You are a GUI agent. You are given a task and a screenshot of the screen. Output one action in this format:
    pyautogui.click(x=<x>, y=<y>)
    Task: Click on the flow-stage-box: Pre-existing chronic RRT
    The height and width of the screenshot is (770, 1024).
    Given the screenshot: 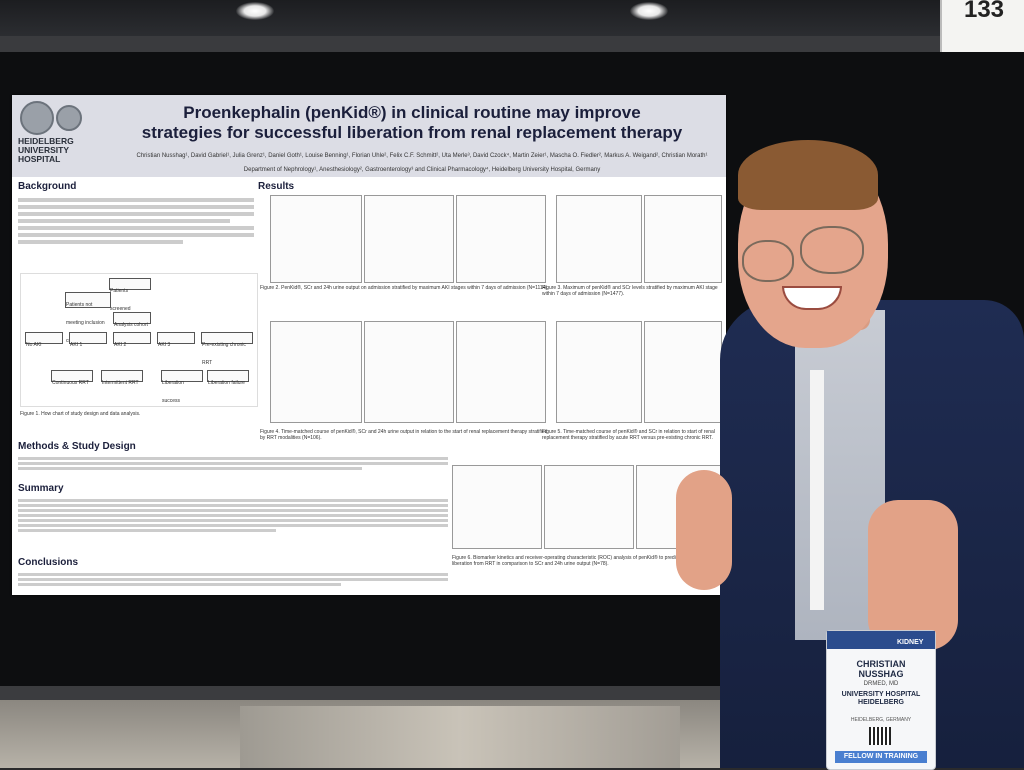 What is the action you would take?
    pyautogui.click(x=227, y=349)
    